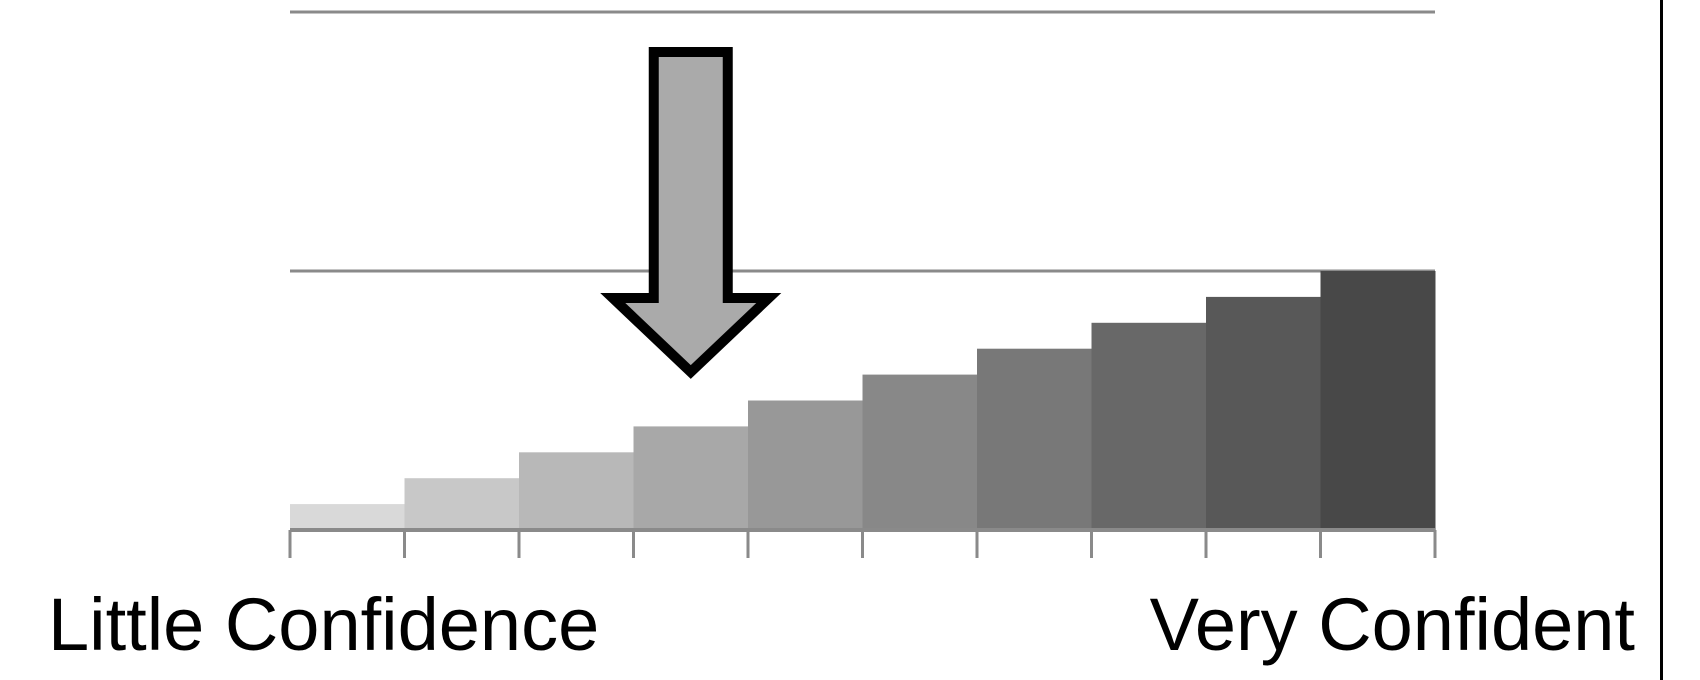 This screenshot has width=1700, height=680. What do you see at coordinates (1661, 340) in the screenshot?
I see `right-border` at bounding box center [1661, 340].